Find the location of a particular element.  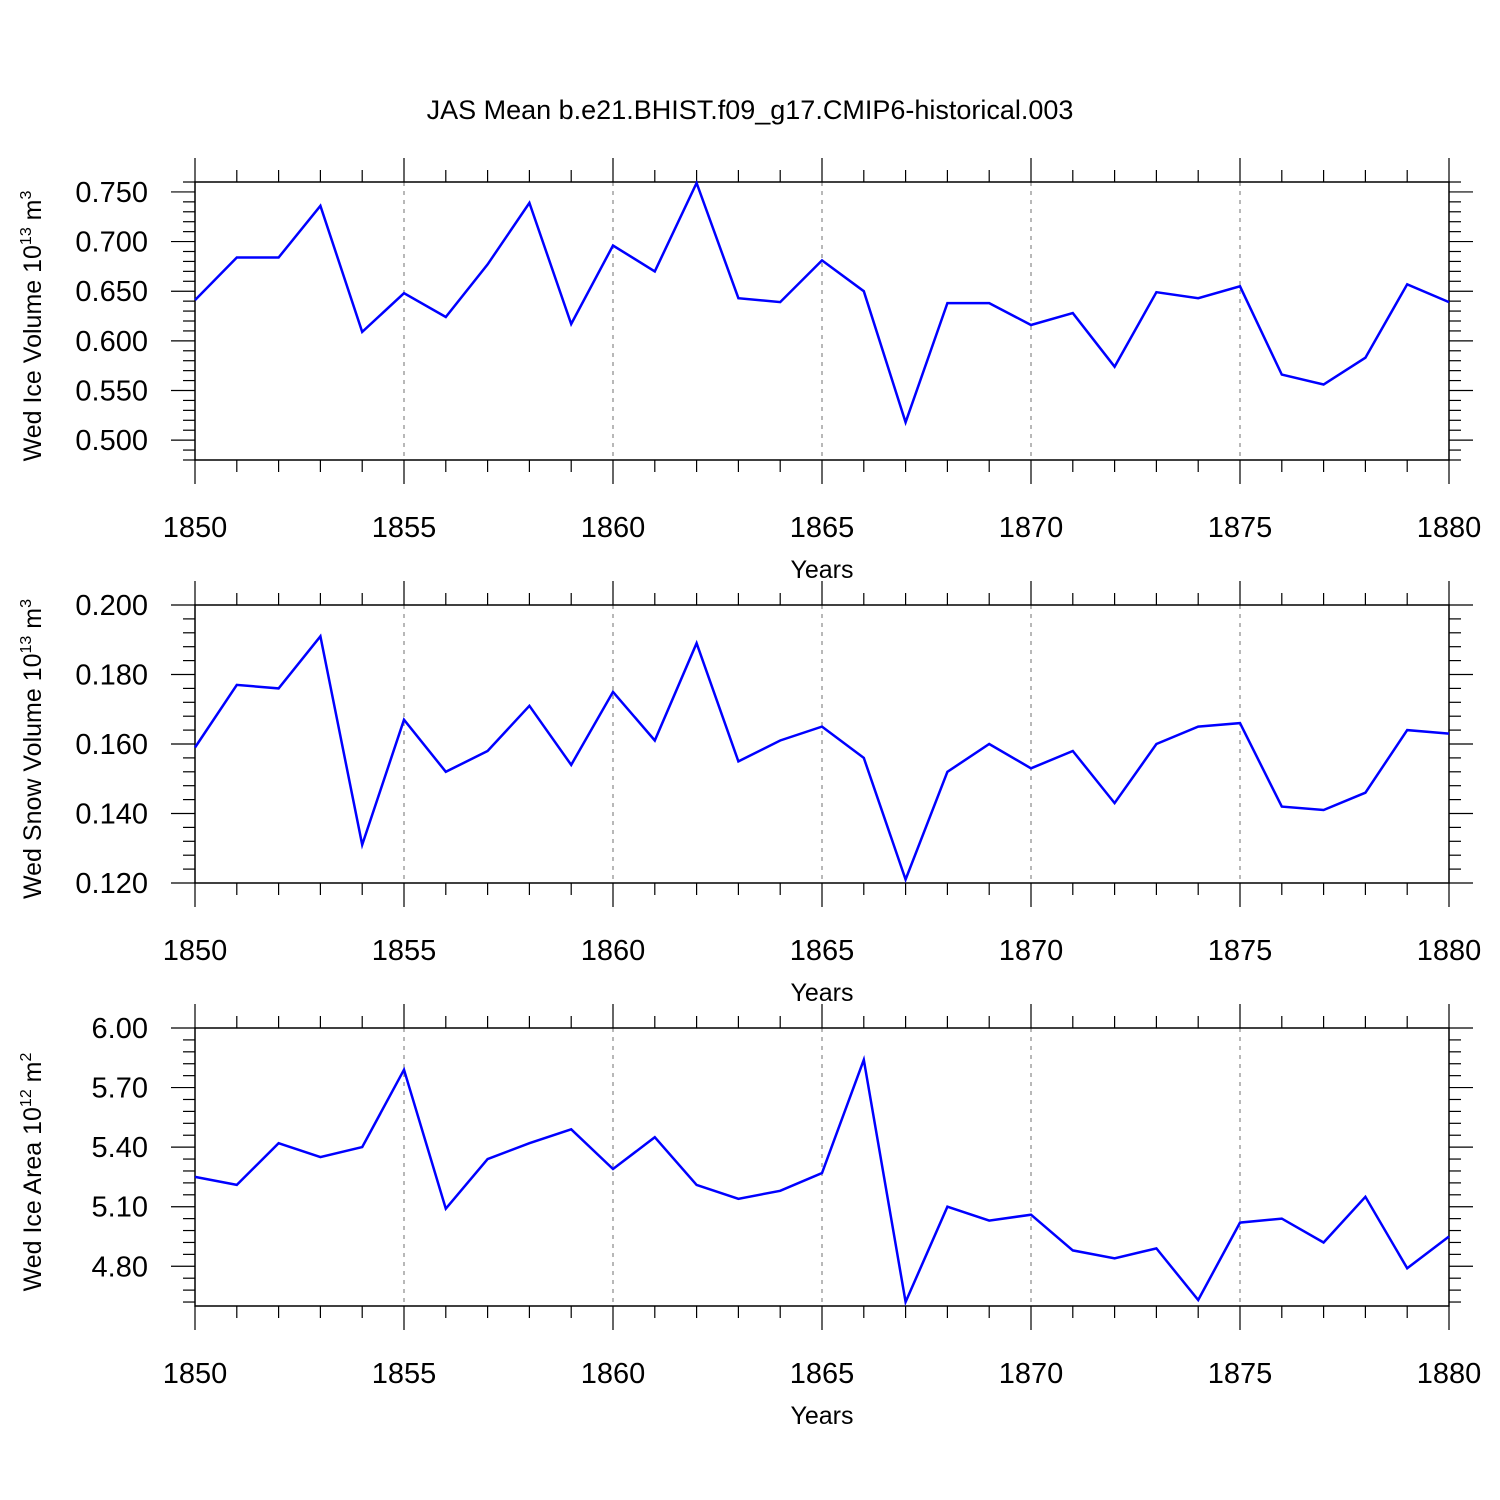

y-tick-label: 0.180 is located at coordinates (111, 676).